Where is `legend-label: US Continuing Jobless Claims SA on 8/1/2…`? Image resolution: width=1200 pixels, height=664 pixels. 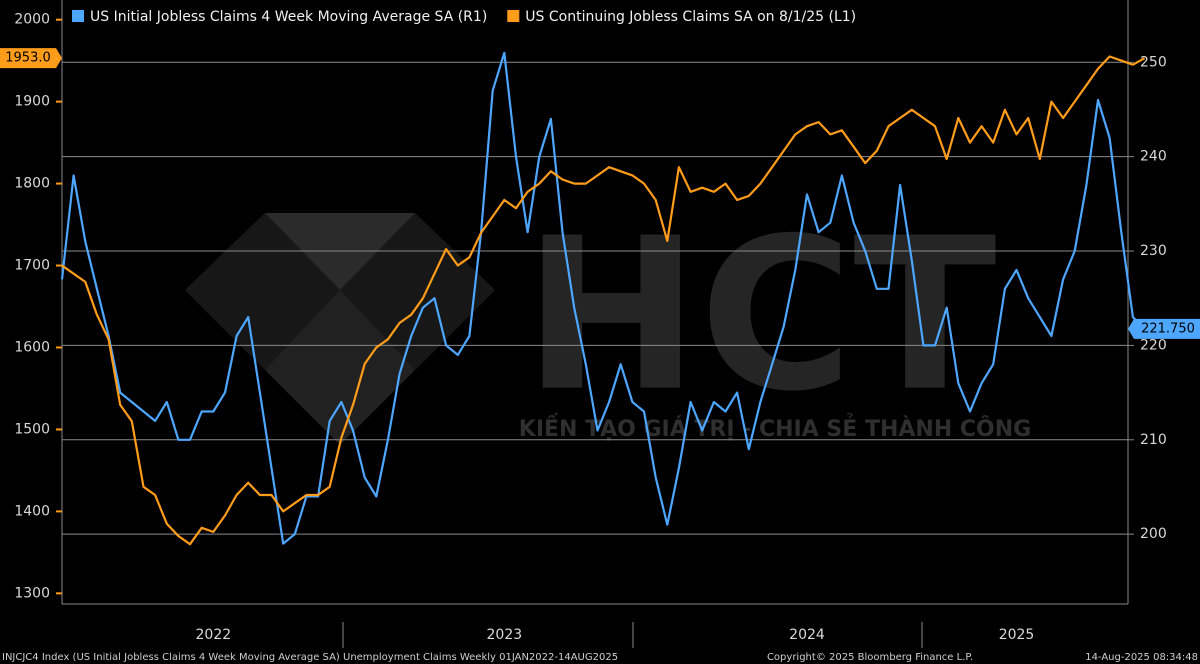
legend-label: US Continuing Jobless Claims SA on 8/1/2… is located at coordinates (690, 17).